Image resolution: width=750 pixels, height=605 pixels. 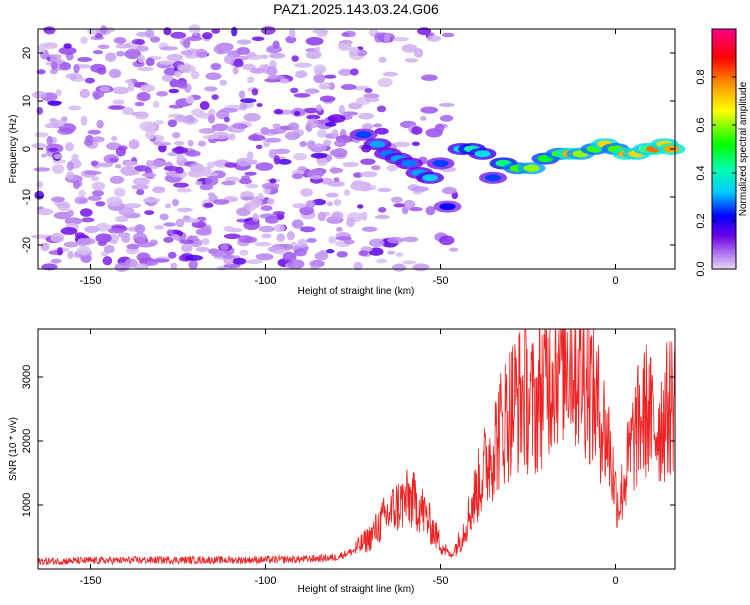 What do you see at coordinates (27, 441) in the screenshot?
I see `y-tick-label: 2000` at bounding box center [27, 441].